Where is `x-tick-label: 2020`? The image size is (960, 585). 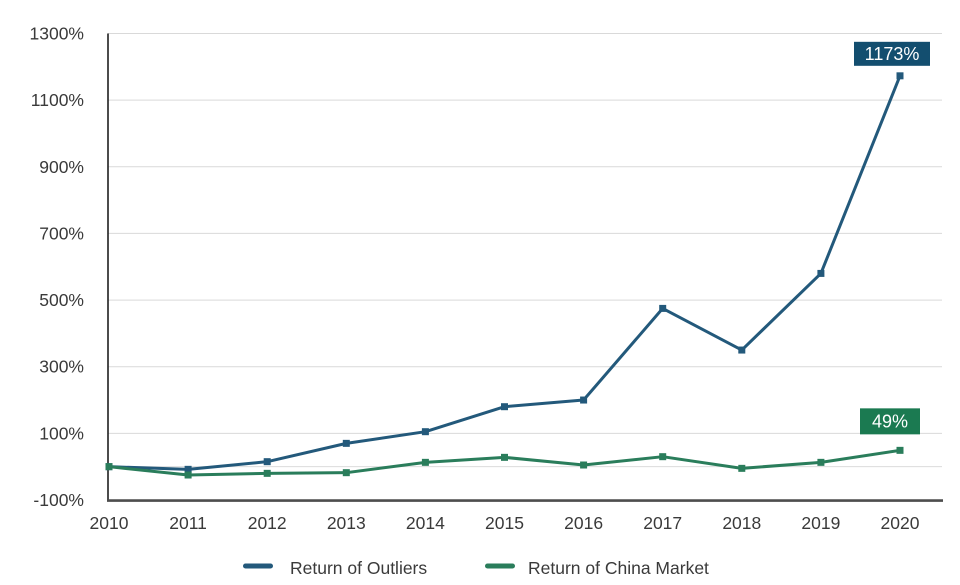
x-tick-label: 2020 is located at coordinates (900, 523).